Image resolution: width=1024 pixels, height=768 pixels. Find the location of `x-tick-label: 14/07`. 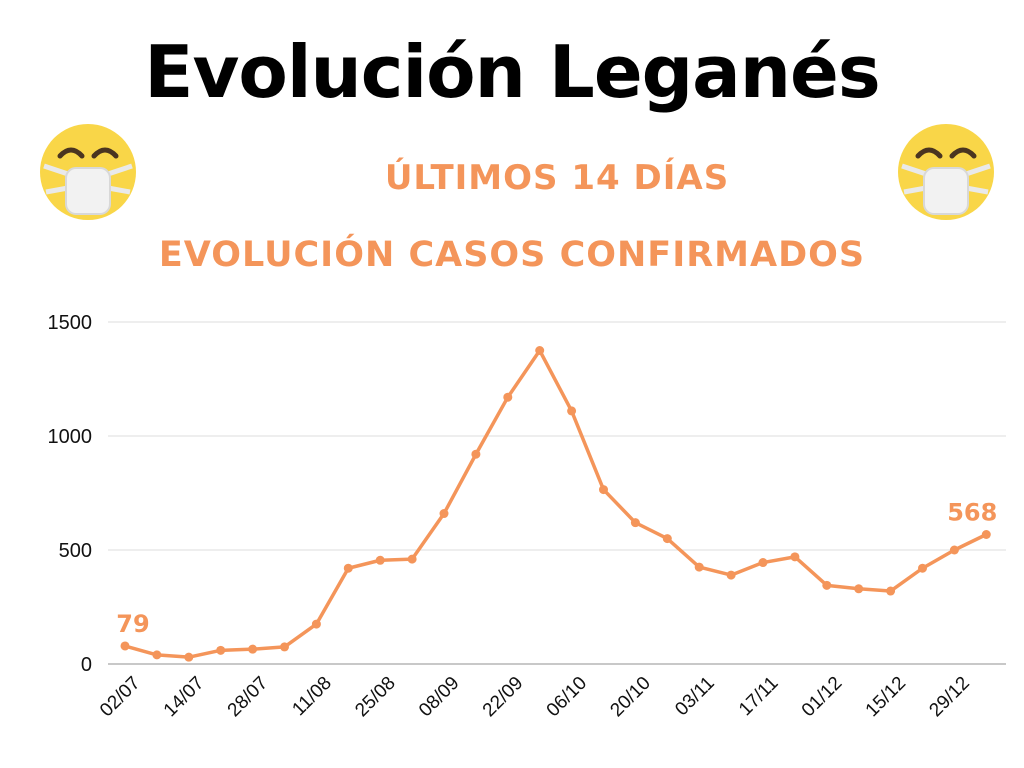

x-tick-label: 14/07 is located at coordinates (184, 697).